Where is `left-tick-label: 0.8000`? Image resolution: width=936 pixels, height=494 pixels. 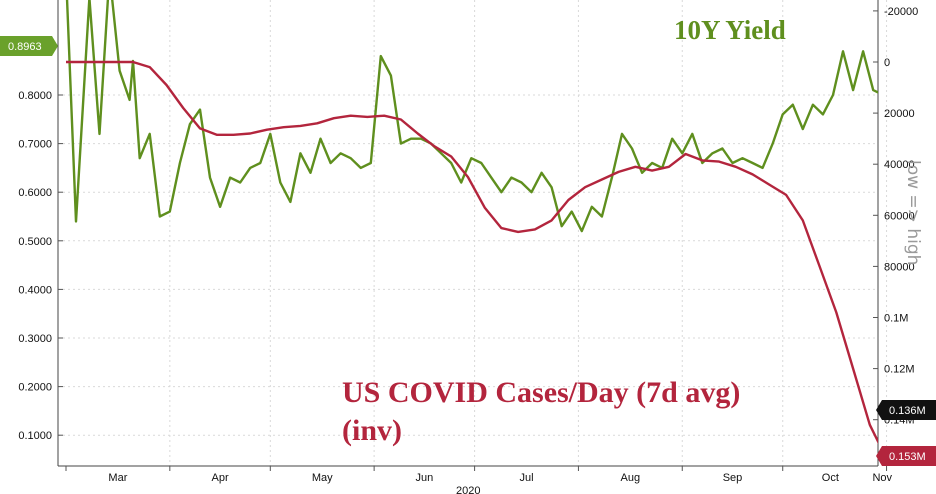 left-tick-label: 0.8000 is located at coordinates (35, 96).